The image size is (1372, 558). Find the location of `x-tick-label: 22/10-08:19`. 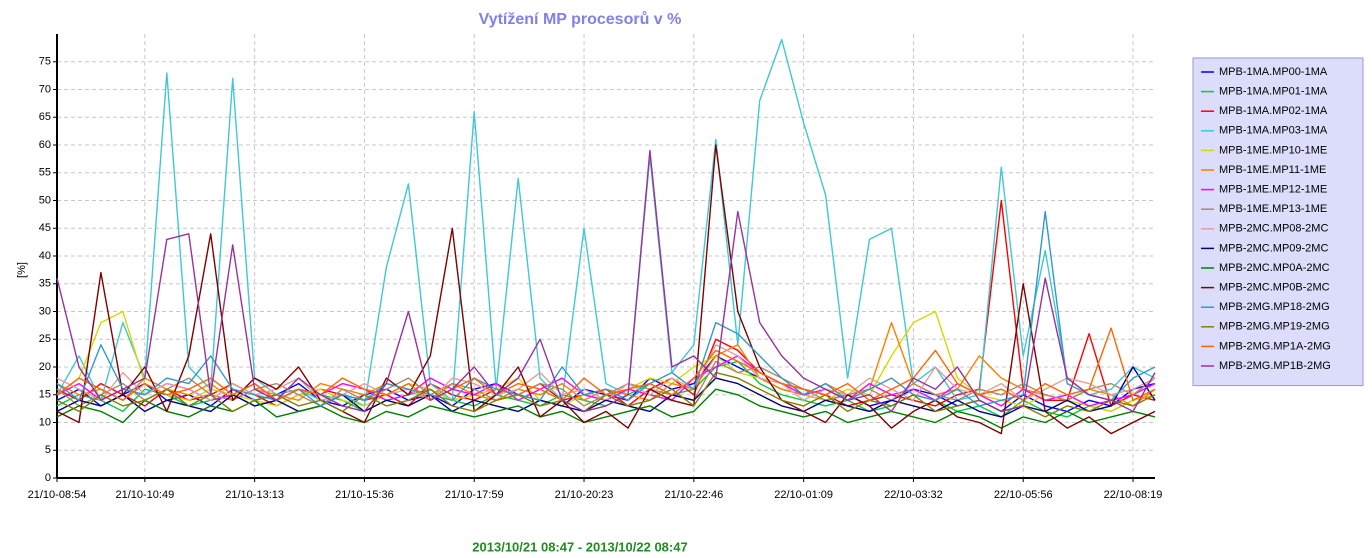

x-tick-label: 22/10-08:19 is located at coordinates (1133, 495).